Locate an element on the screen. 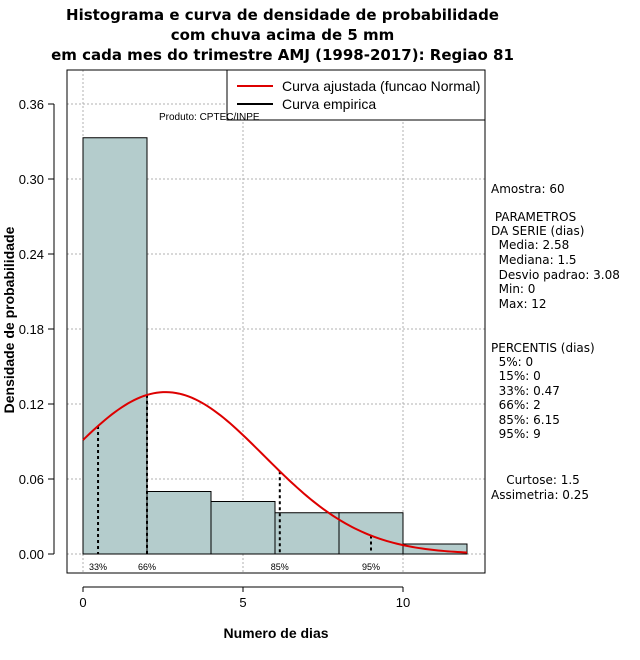 The image size is (640, 660). fitted-curve-layer is located at coordinates (275, 472).